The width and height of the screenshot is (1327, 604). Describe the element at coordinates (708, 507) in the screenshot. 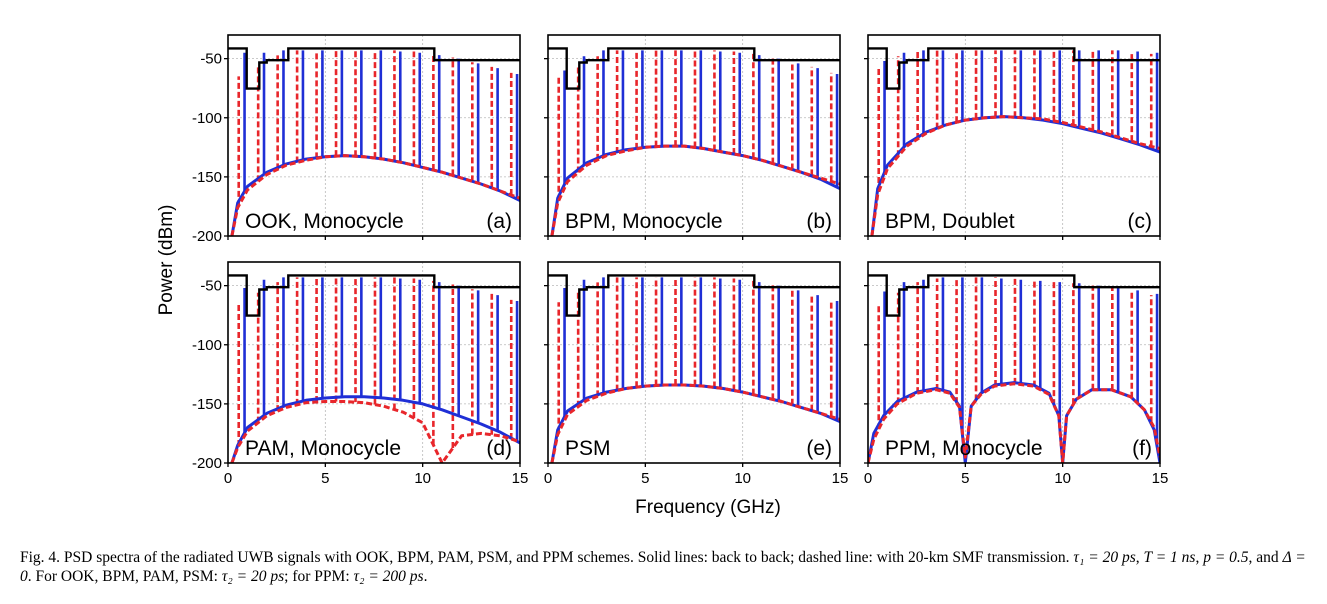

I see `x-axis-label: Frequency (GHz)` at that location.